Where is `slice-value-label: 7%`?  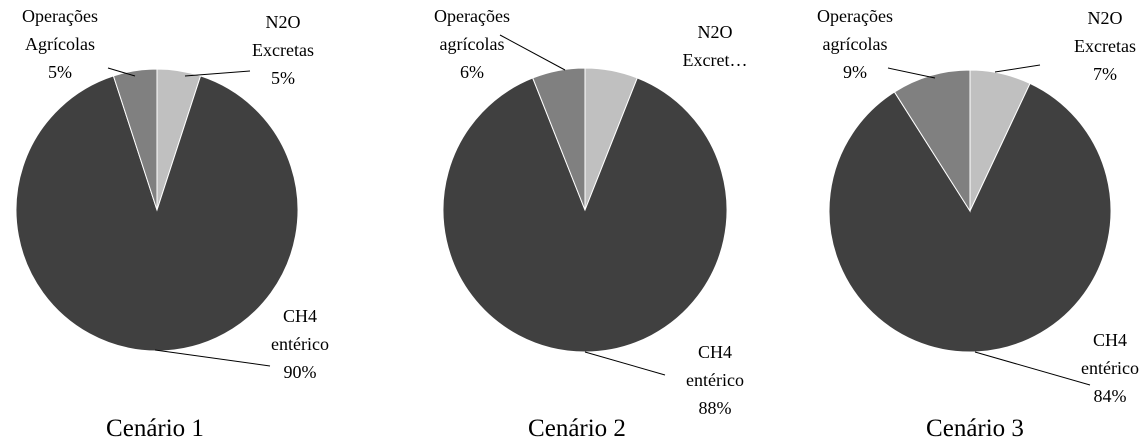 slice-value-label: 7% is located at coordinates (1105, 74).